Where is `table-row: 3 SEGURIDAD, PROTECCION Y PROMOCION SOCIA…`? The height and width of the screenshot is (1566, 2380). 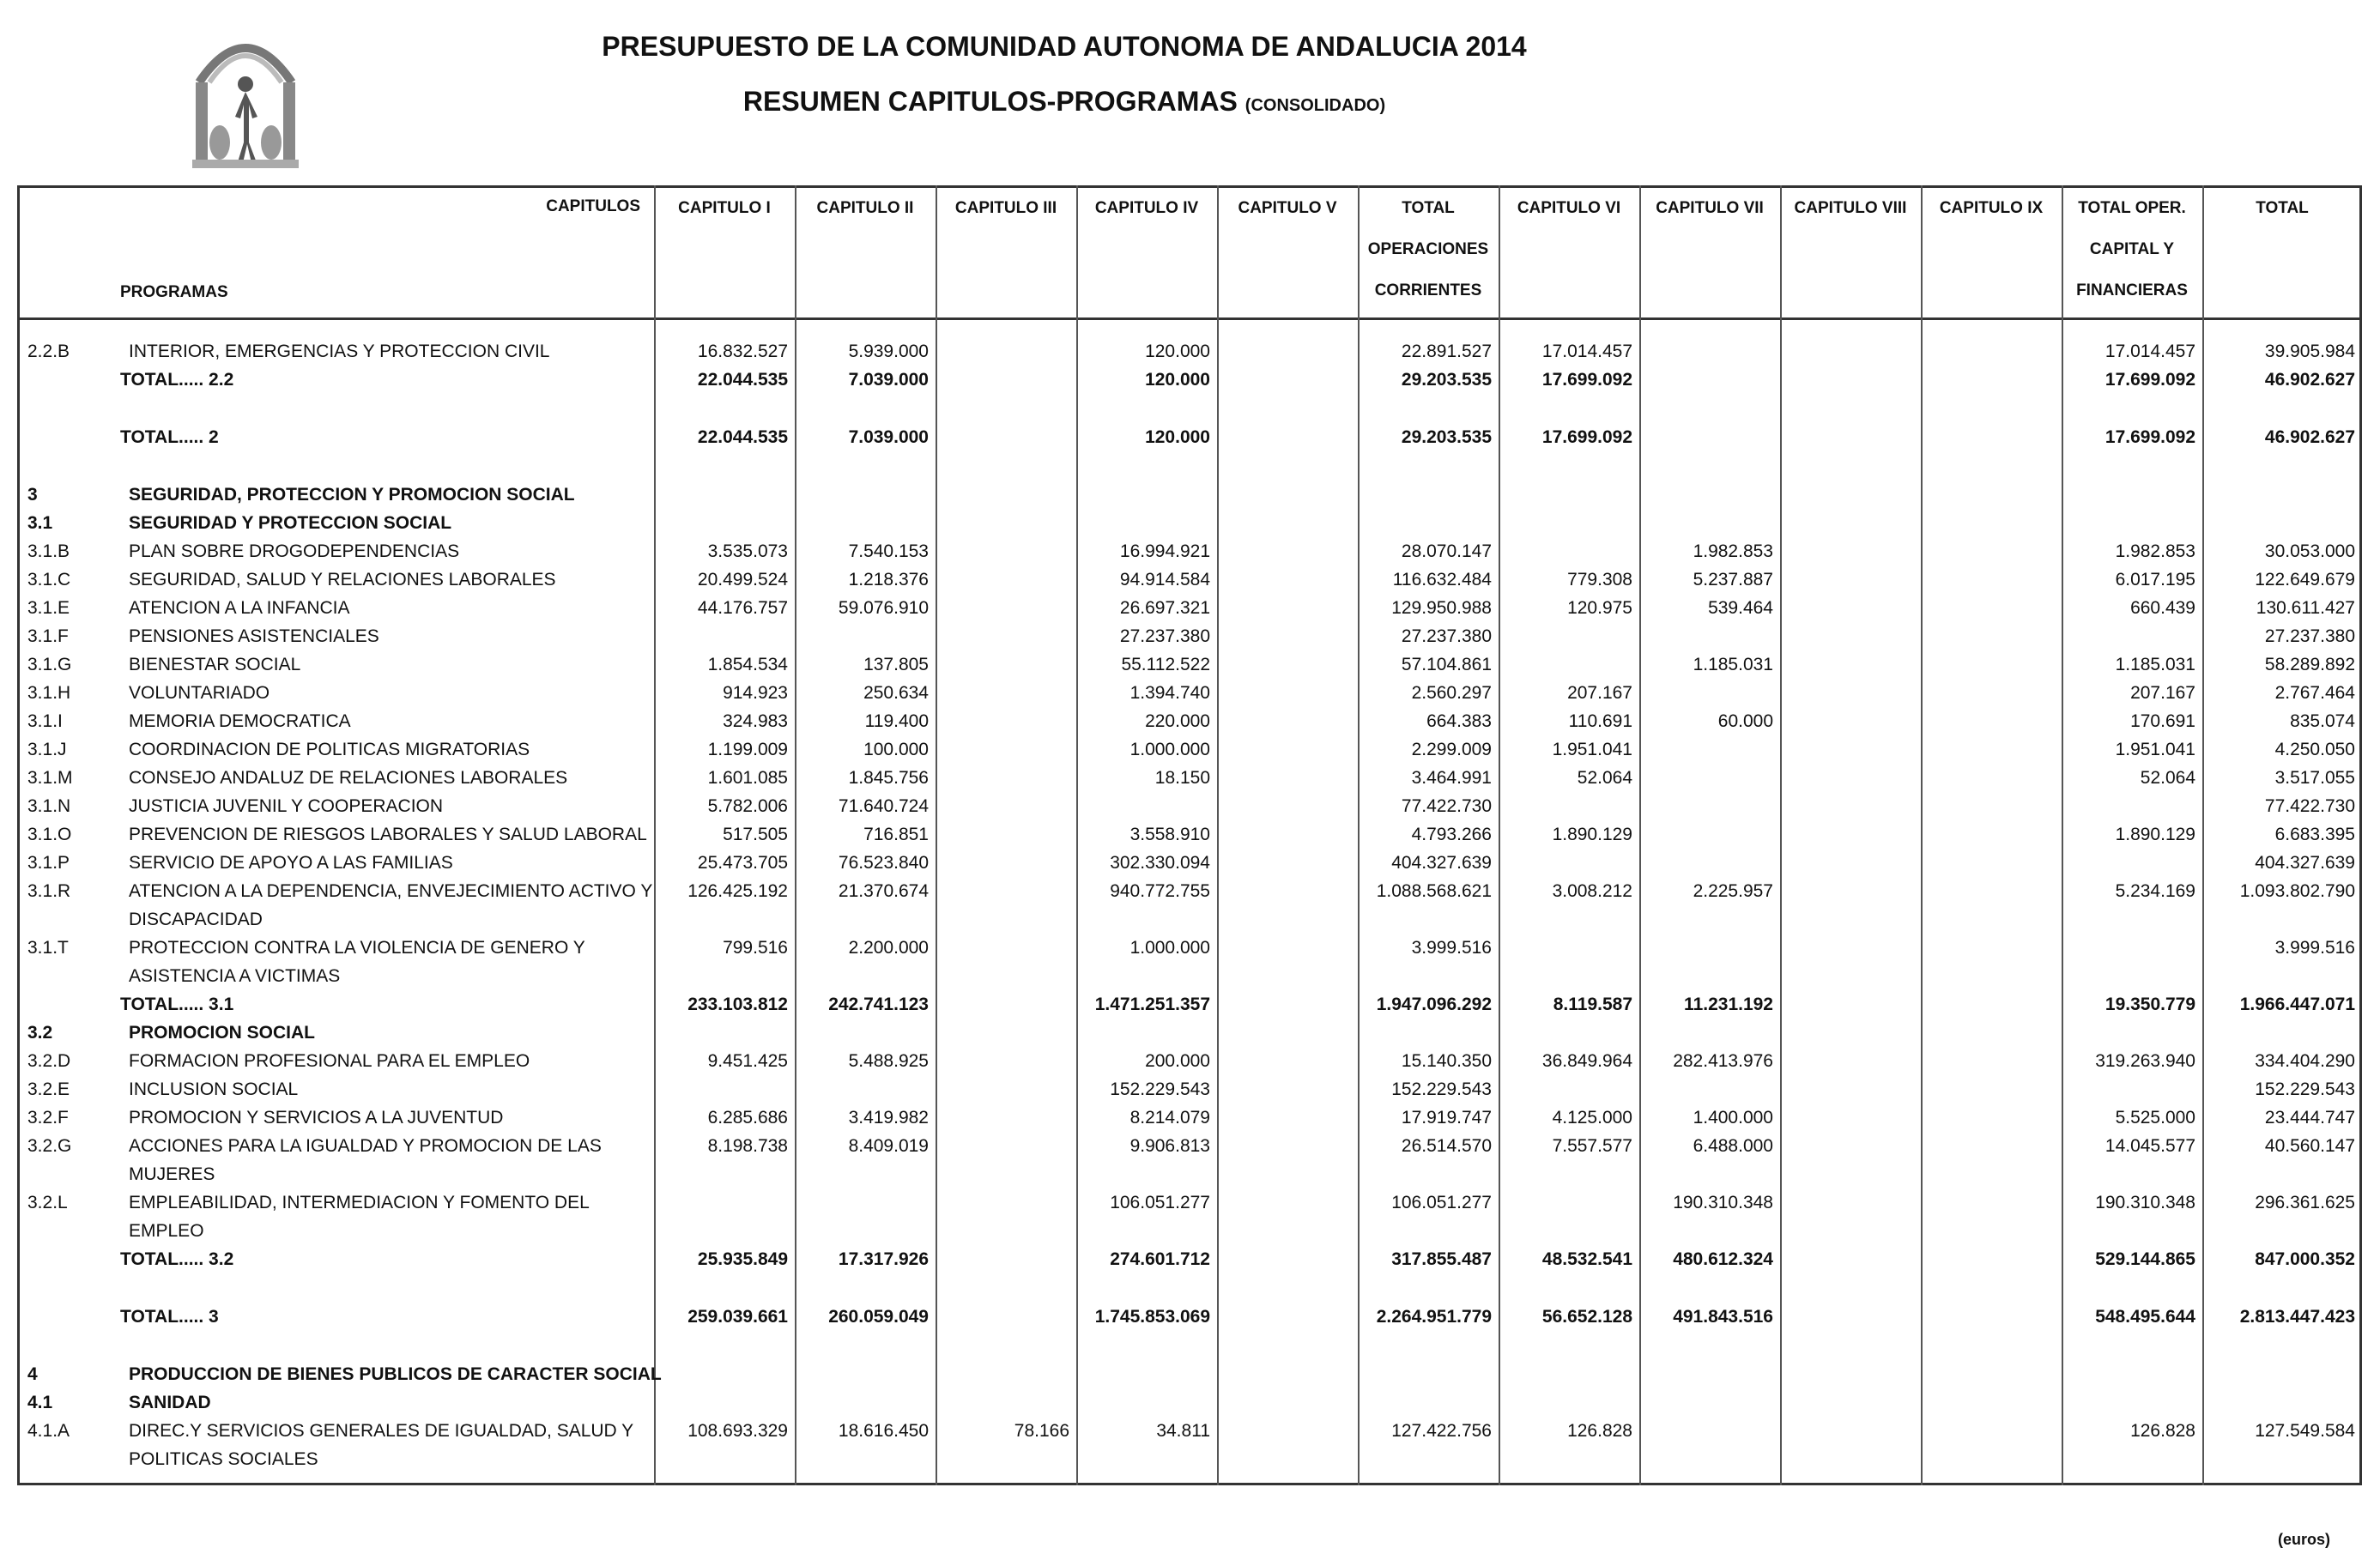 table-row: 3 SEGURIDAD, PROTECCION Y PROMOCION SOCIA… is located at coordinates (1190, 495).